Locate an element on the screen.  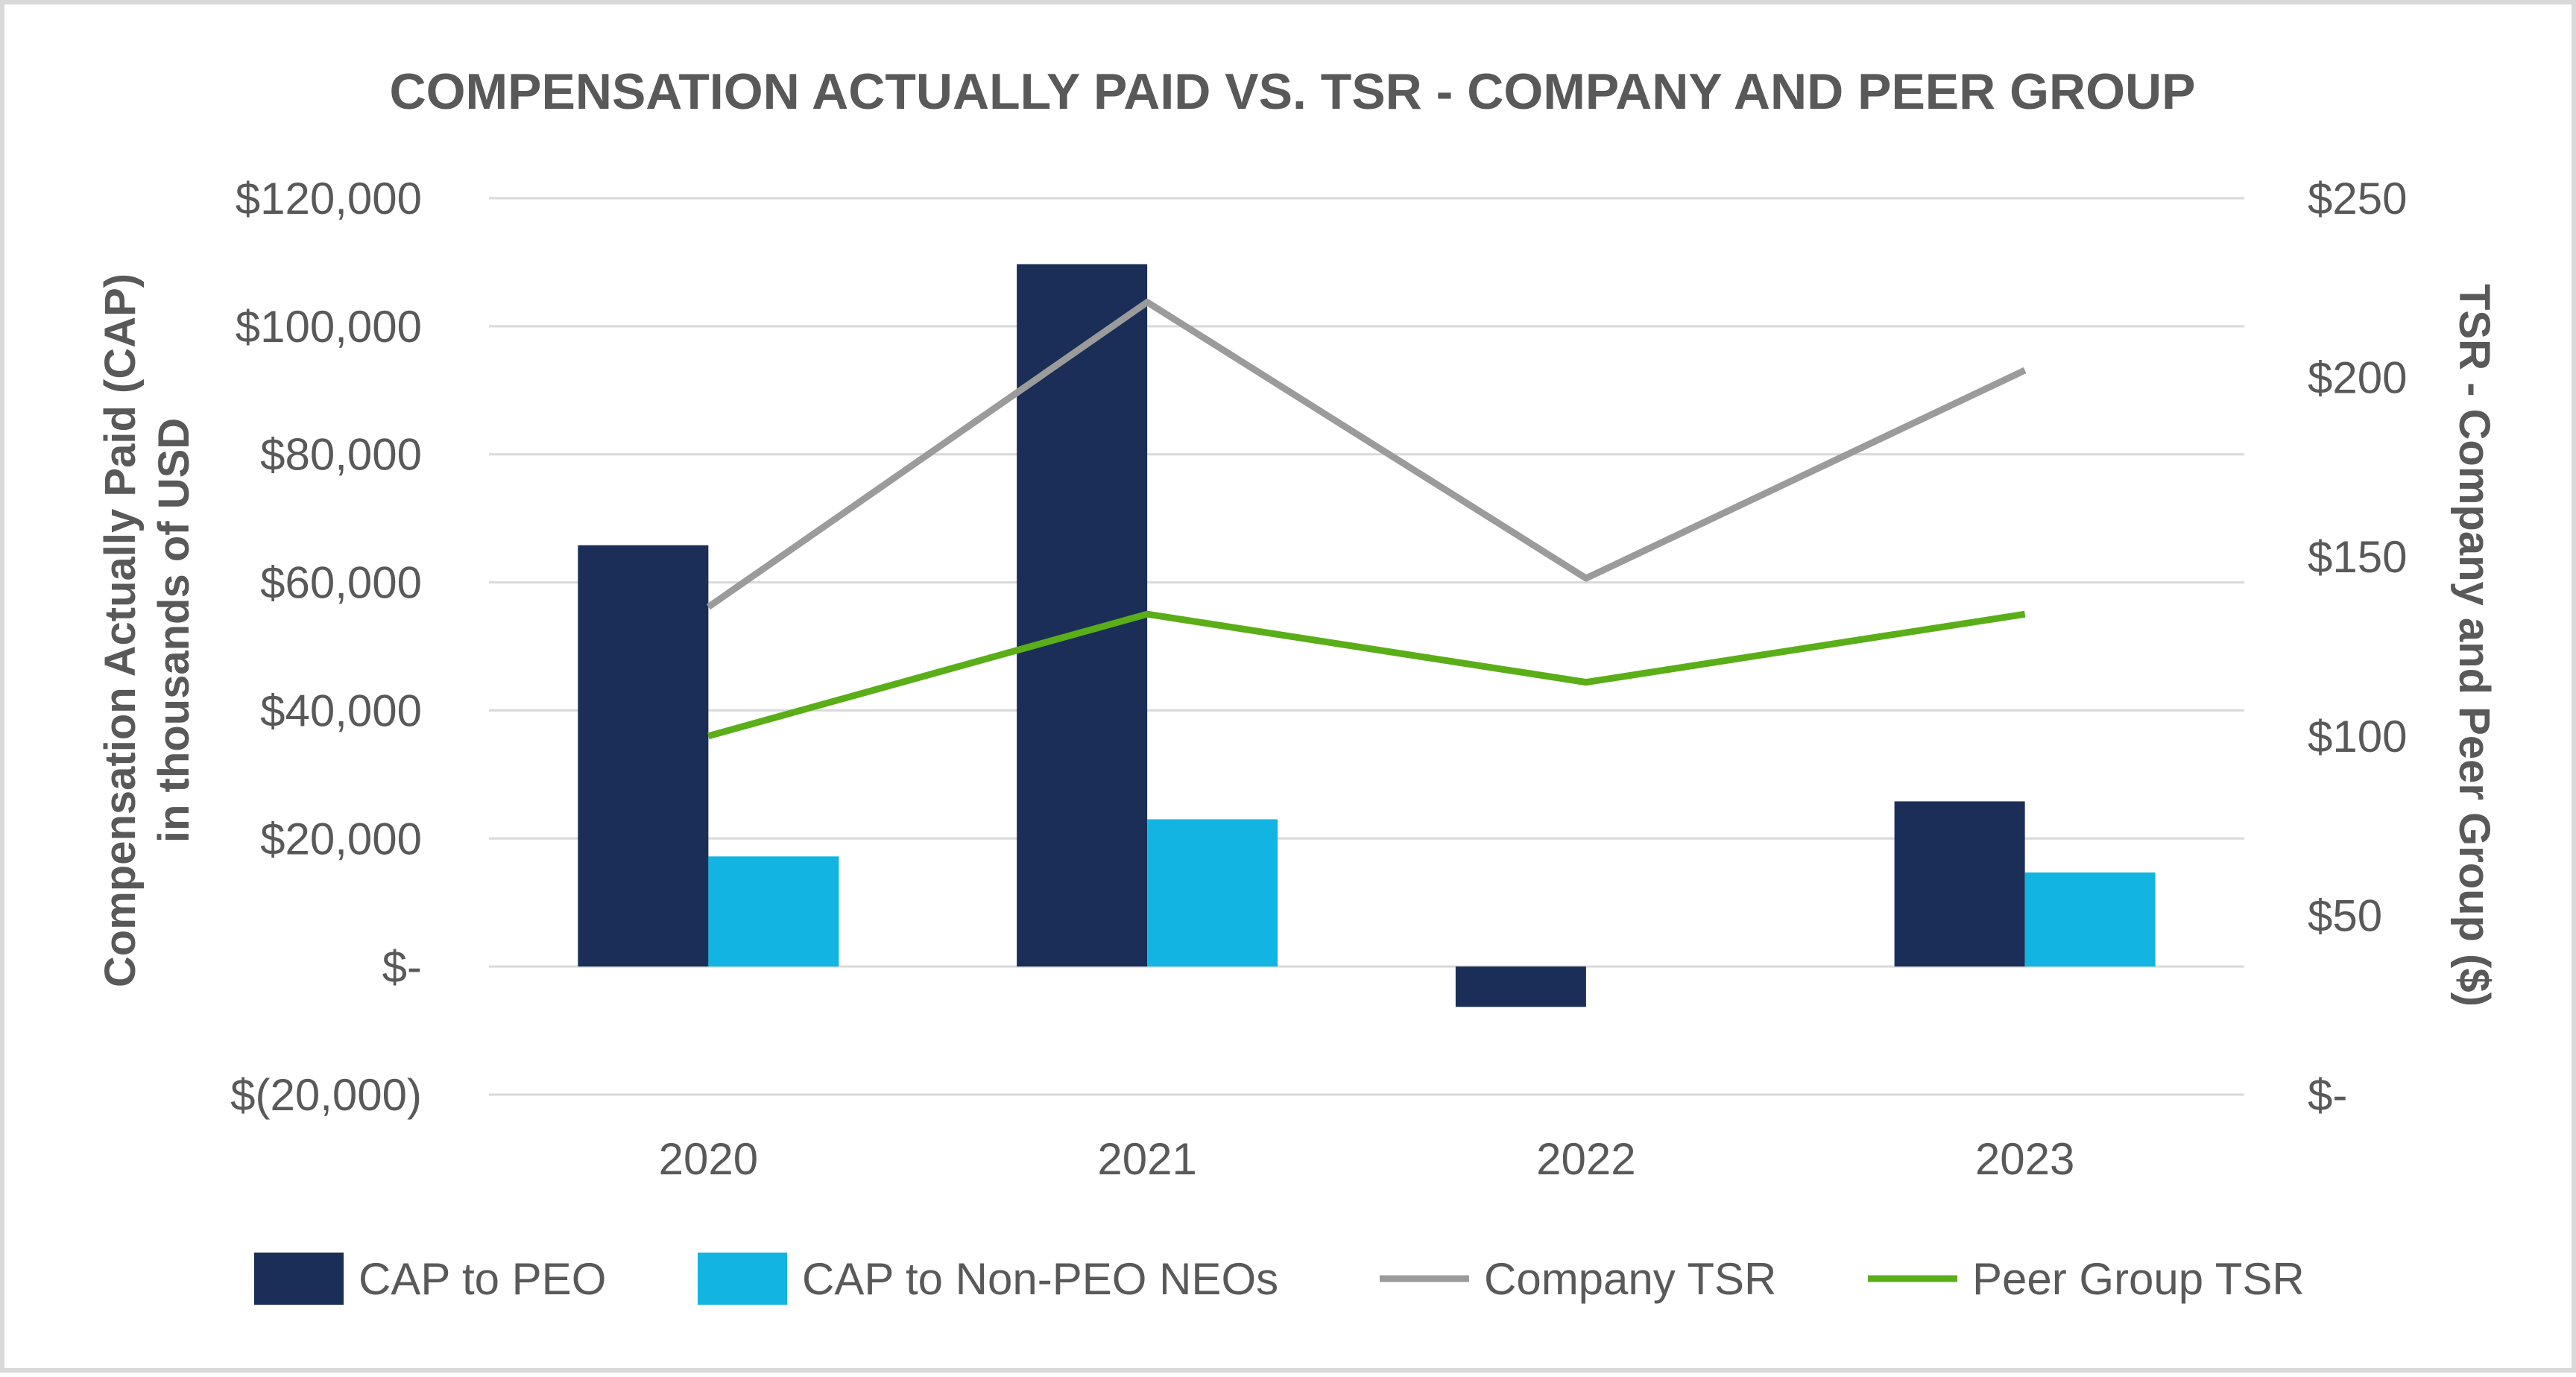
left-axis-title-line2: in thousands of USD is located at coordinates (174, 630).